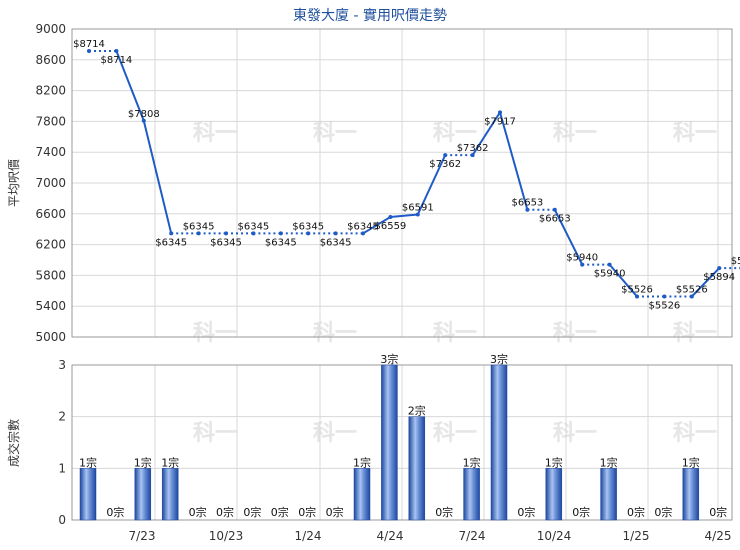 This screenshot has width=740, height=550. I want to click on line-y-tick-label: 6600, so click(50, 214).